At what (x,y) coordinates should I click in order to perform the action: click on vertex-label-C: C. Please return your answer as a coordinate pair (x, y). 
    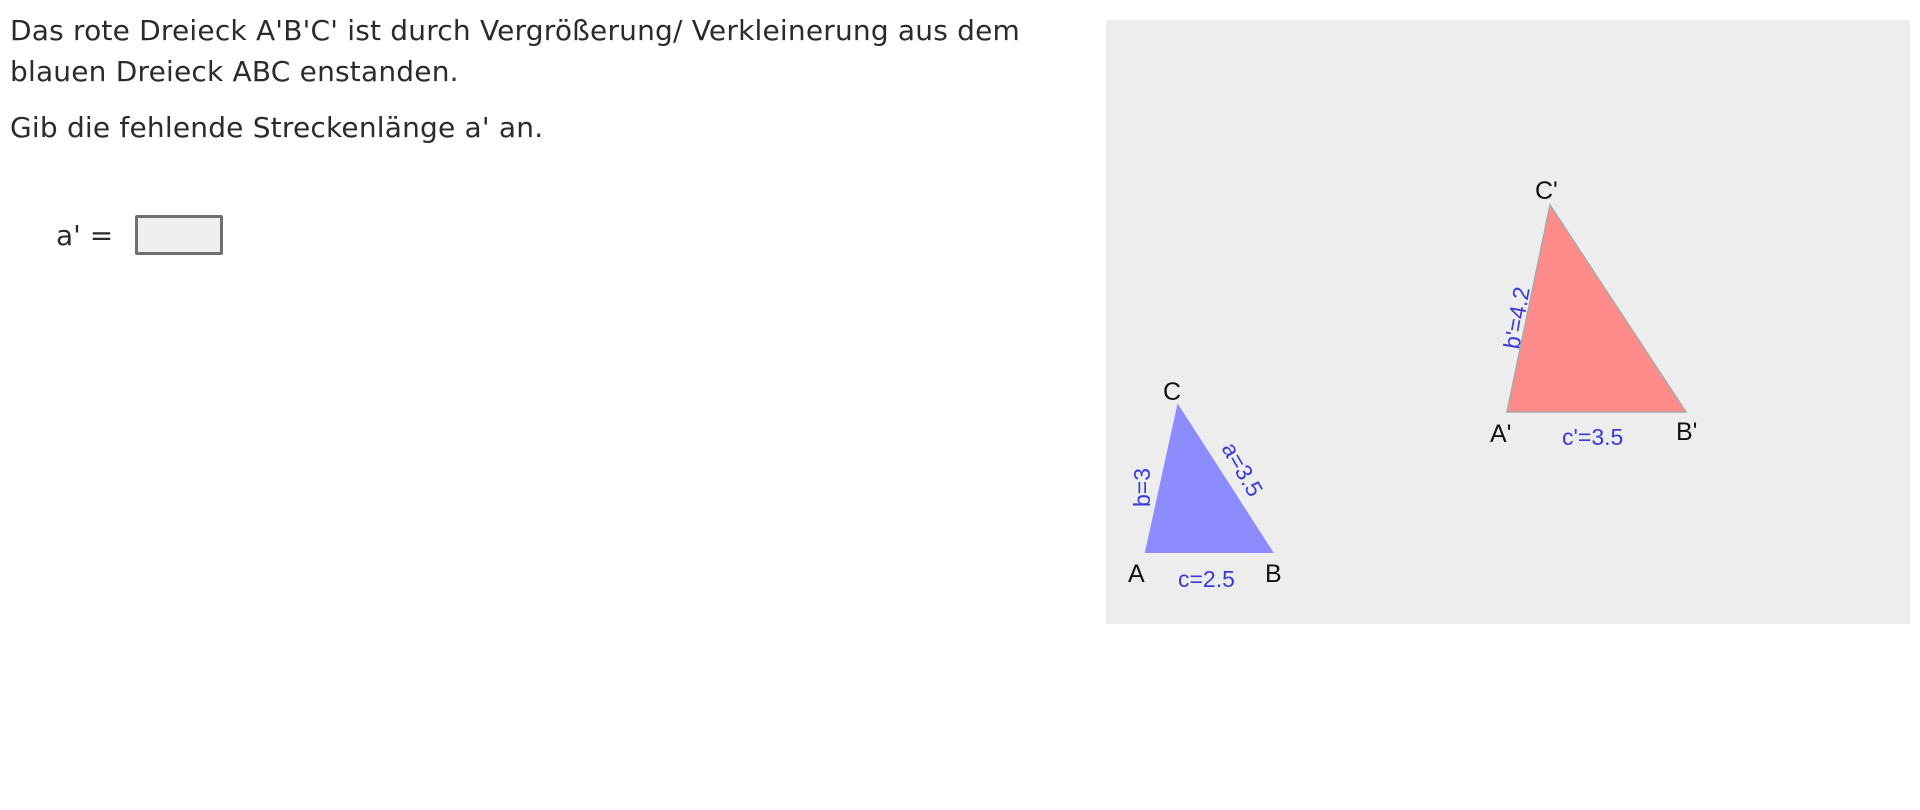
    Looking at the image, I should click on (1172, 392).